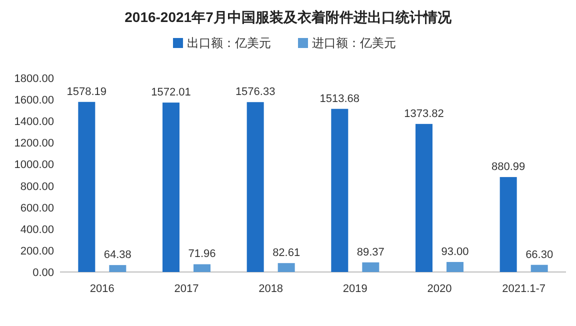 The height and width of the screenshot is (326, 576). I want to click on y-tick-label: 800.00, so click(37, 186).